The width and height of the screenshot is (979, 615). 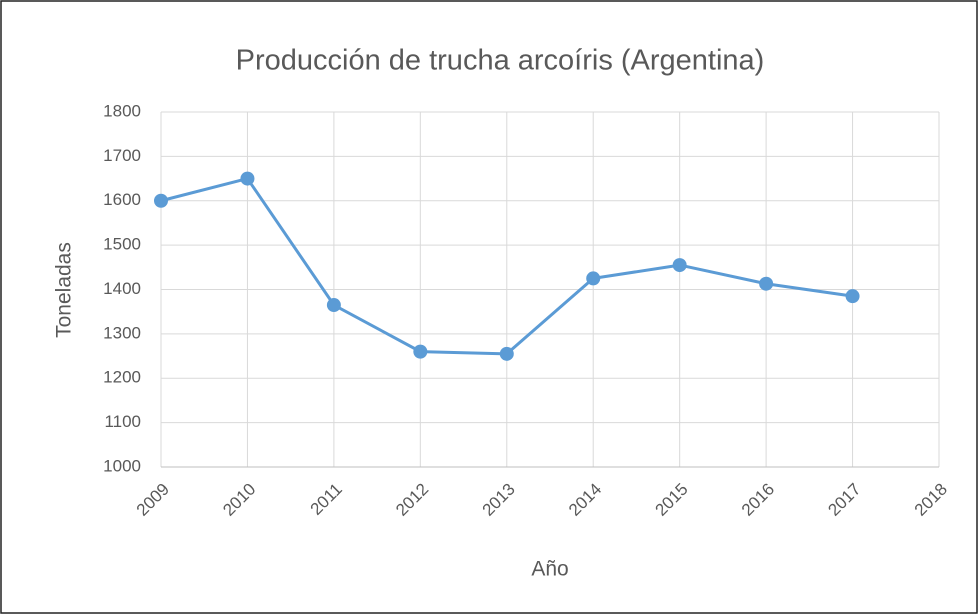 I want to click on y-tick-label: 1700, so click(x=122, y=155).